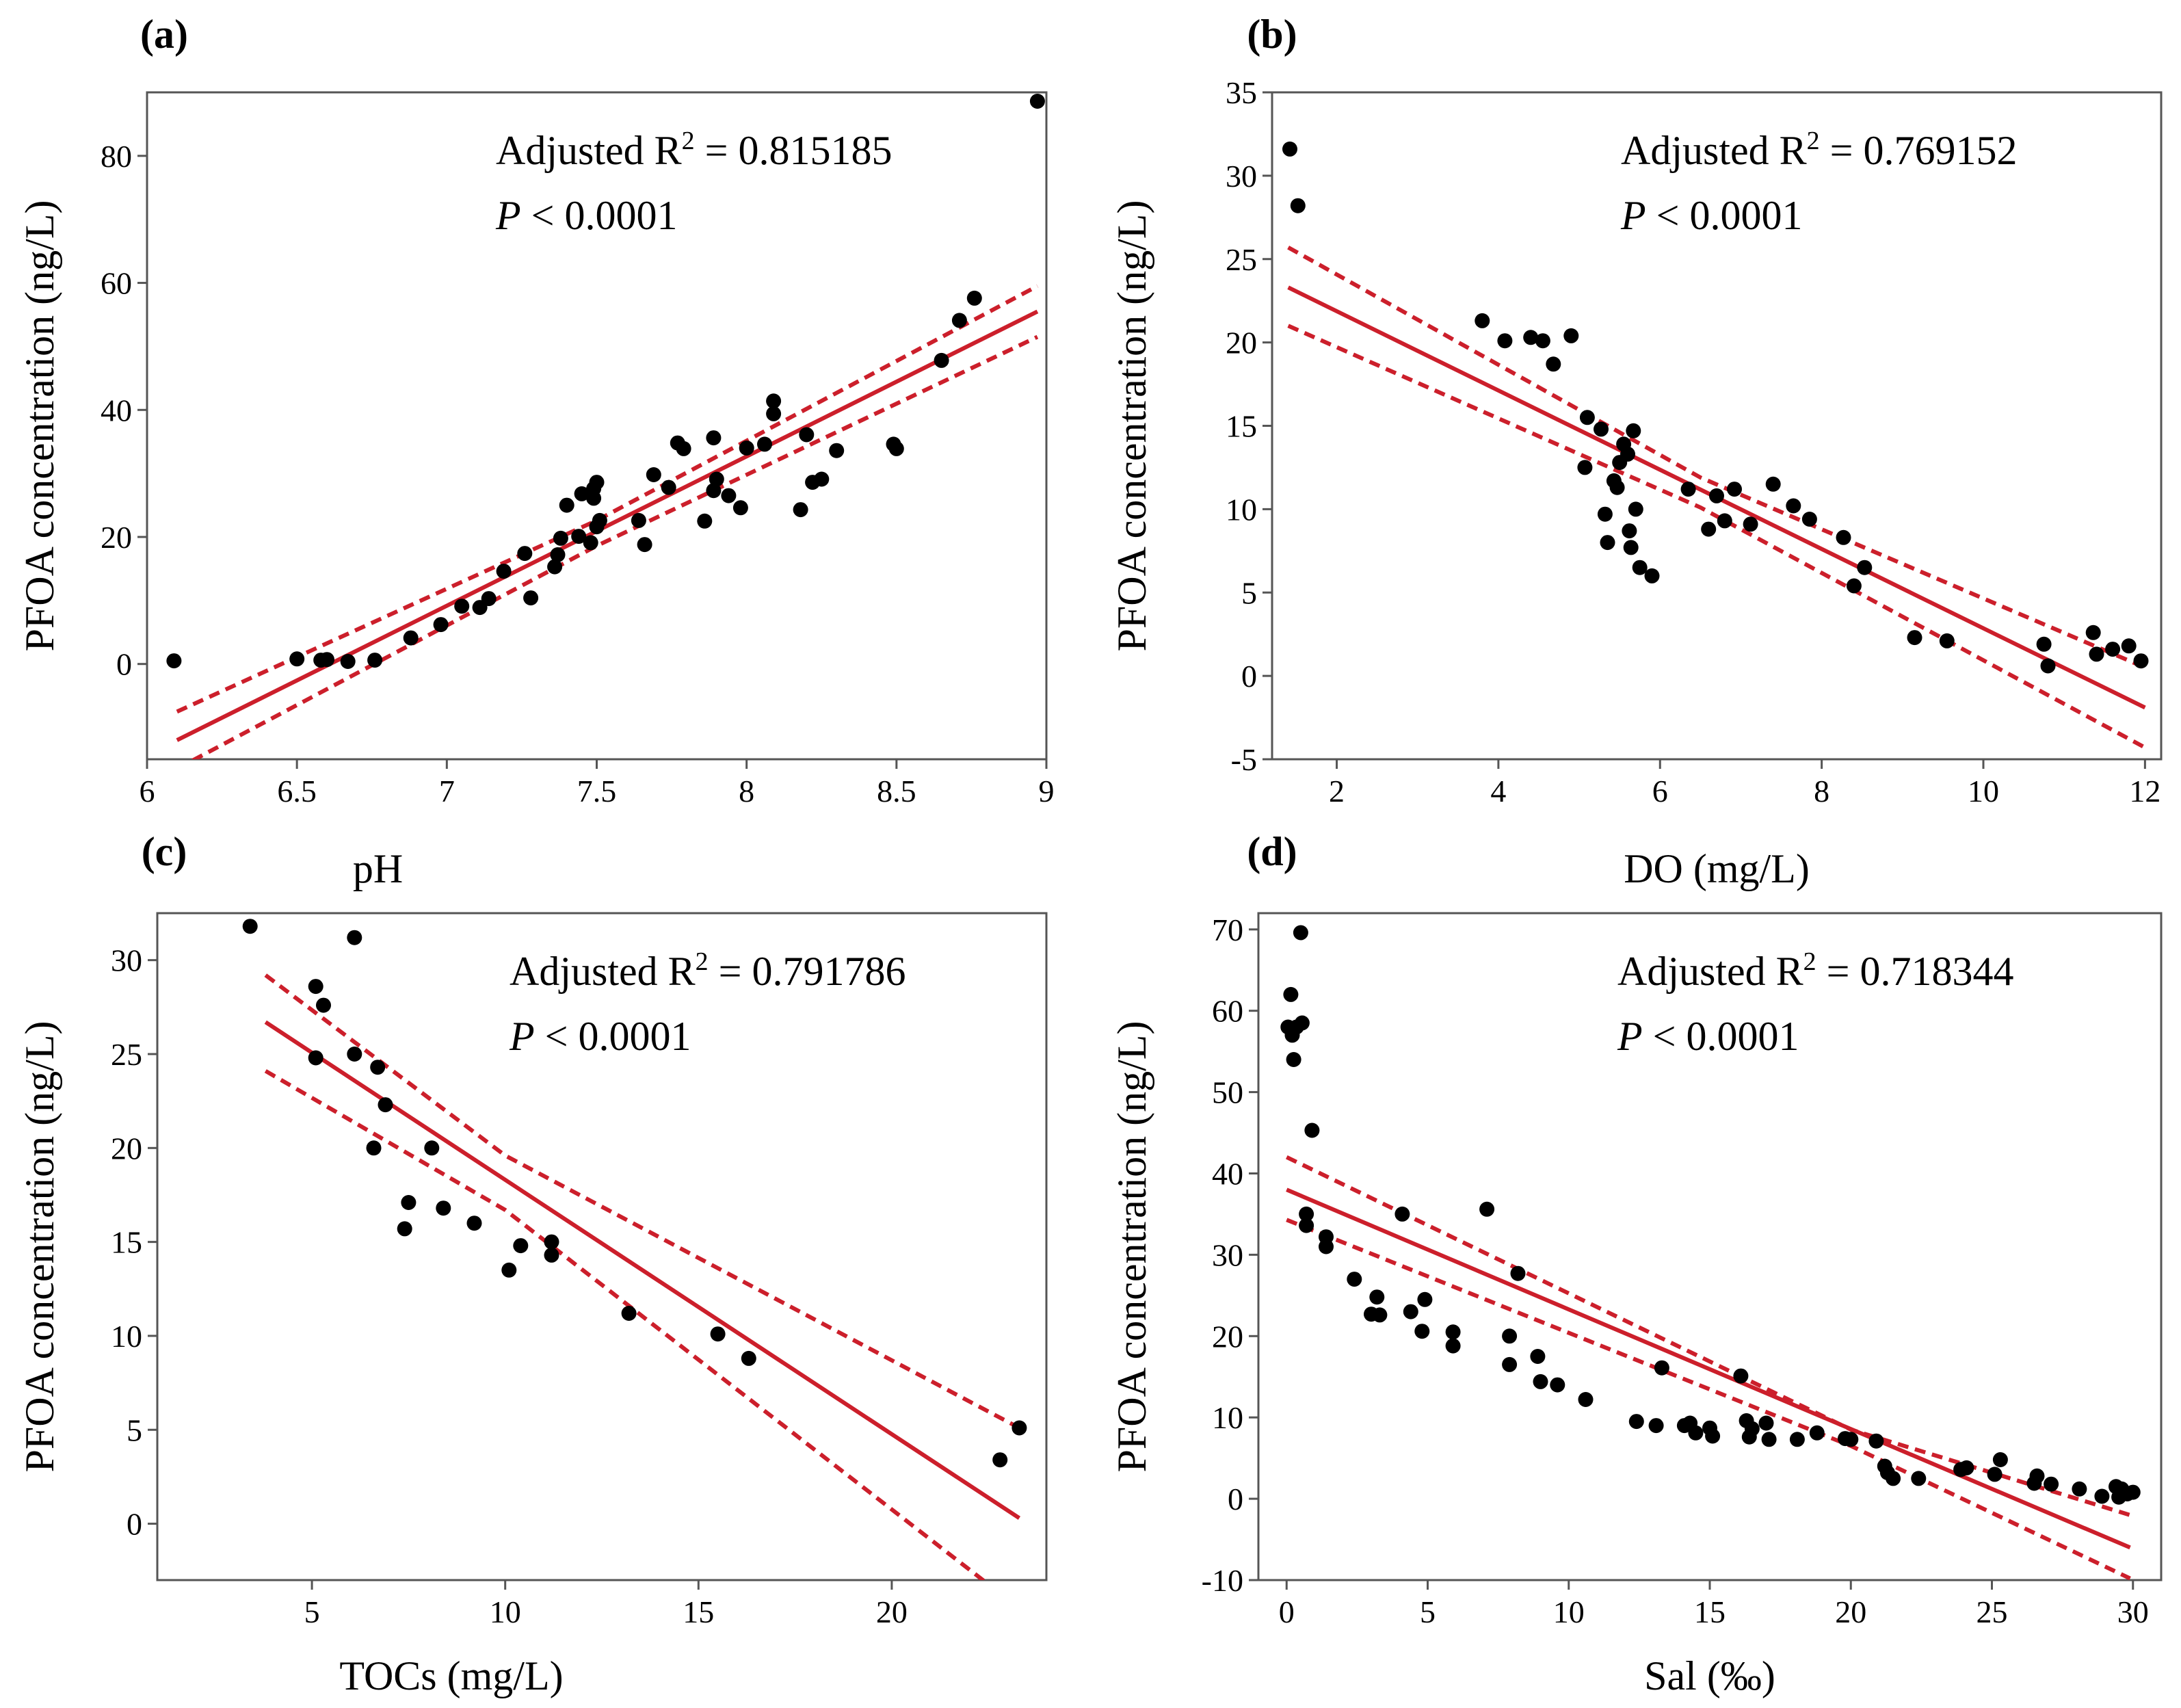 Image resolution: width=2181 pixels, height=1708 pixels. Describe the element at coordinates (1708, 1036) in the screenshot. I see `p-annotation: P < 0.0001` at that location.